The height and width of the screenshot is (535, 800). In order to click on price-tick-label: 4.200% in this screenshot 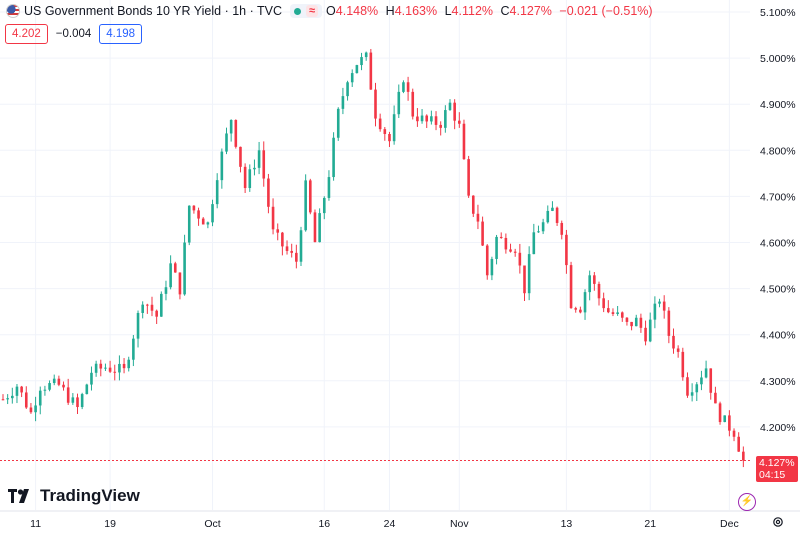, I will do `click(778, 428)`.